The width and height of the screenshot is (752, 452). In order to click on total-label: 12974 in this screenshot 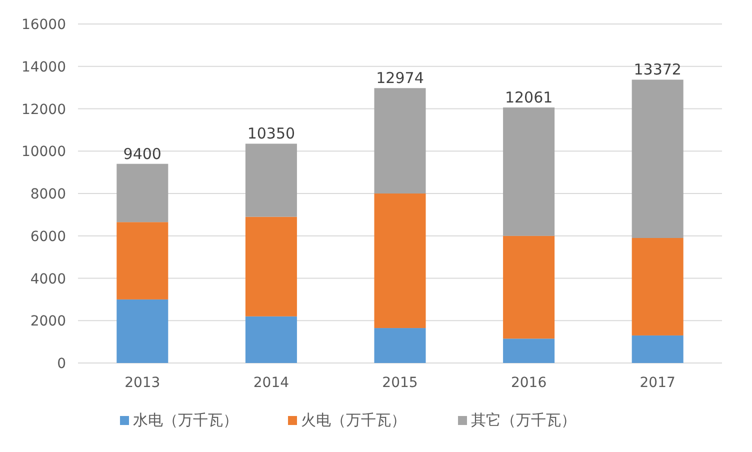, I will do `click(400, 78)`.